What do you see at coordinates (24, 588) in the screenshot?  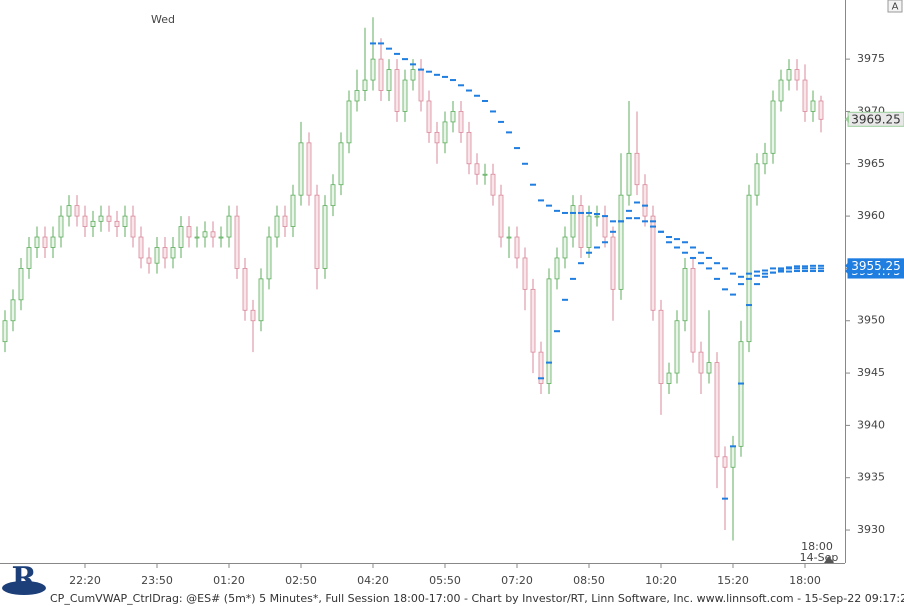 I see `logo-swoosh` at bounding box center [24, 588].